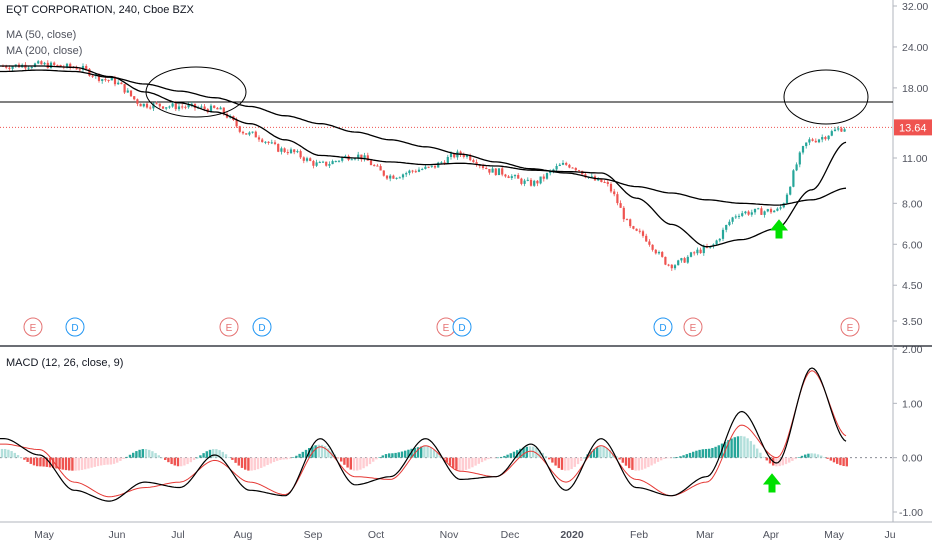  I want to click on price-tick-label: 24.00, so click(915, 48).